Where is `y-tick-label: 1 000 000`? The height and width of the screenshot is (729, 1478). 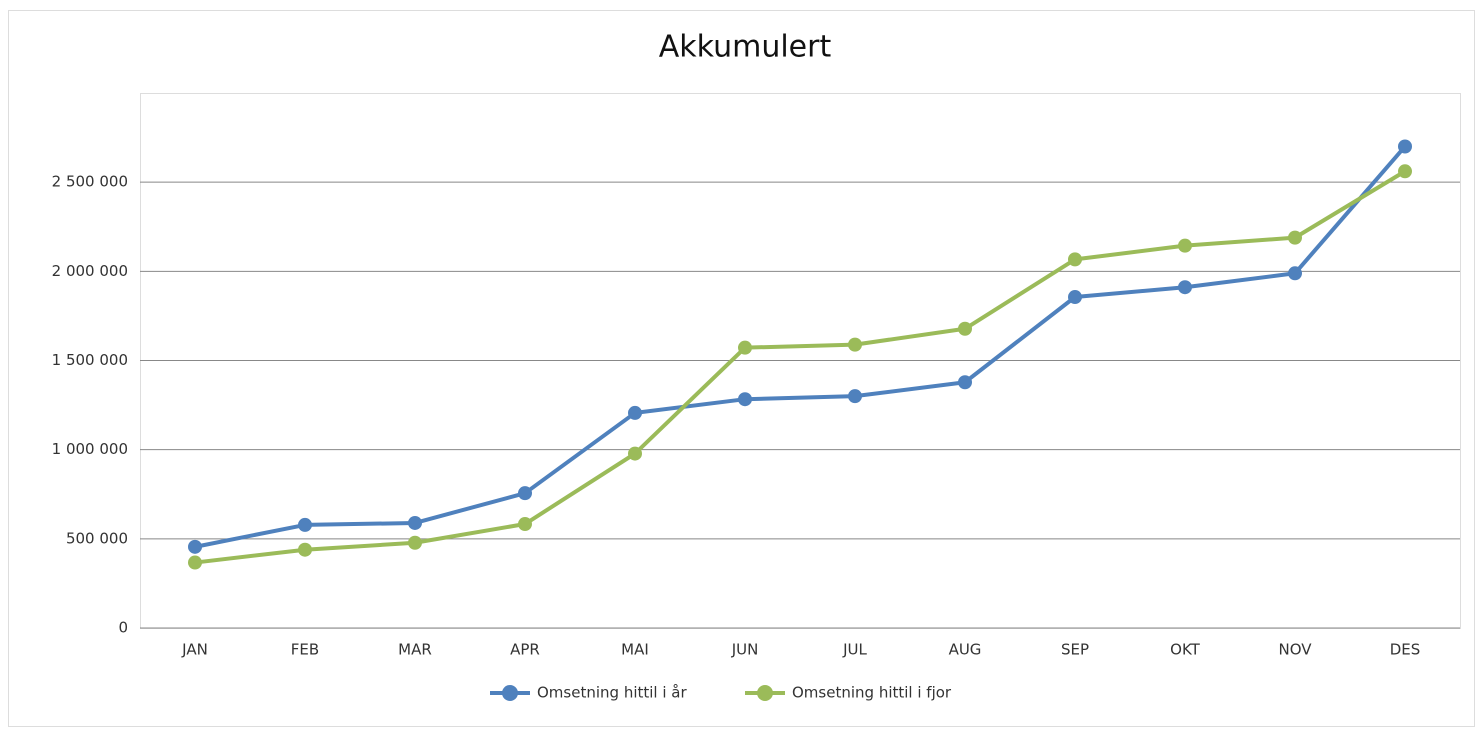
y-tick-label: 1 000 000 is located at coordinates (90, 449).